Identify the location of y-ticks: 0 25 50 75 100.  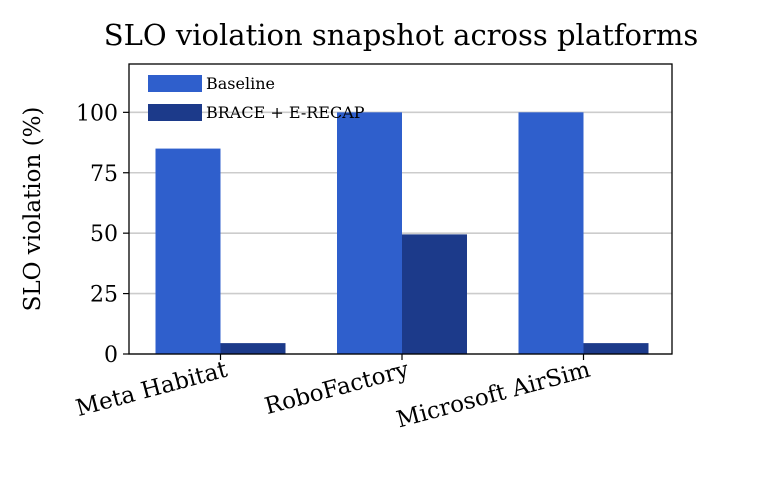
(102, 234).